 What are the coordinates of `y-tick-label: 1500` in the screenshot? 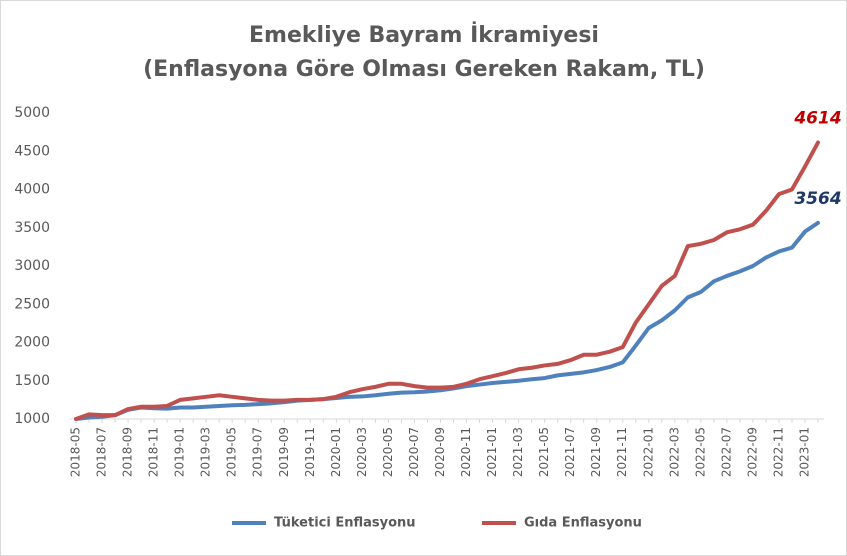 It's located at (32, 381).